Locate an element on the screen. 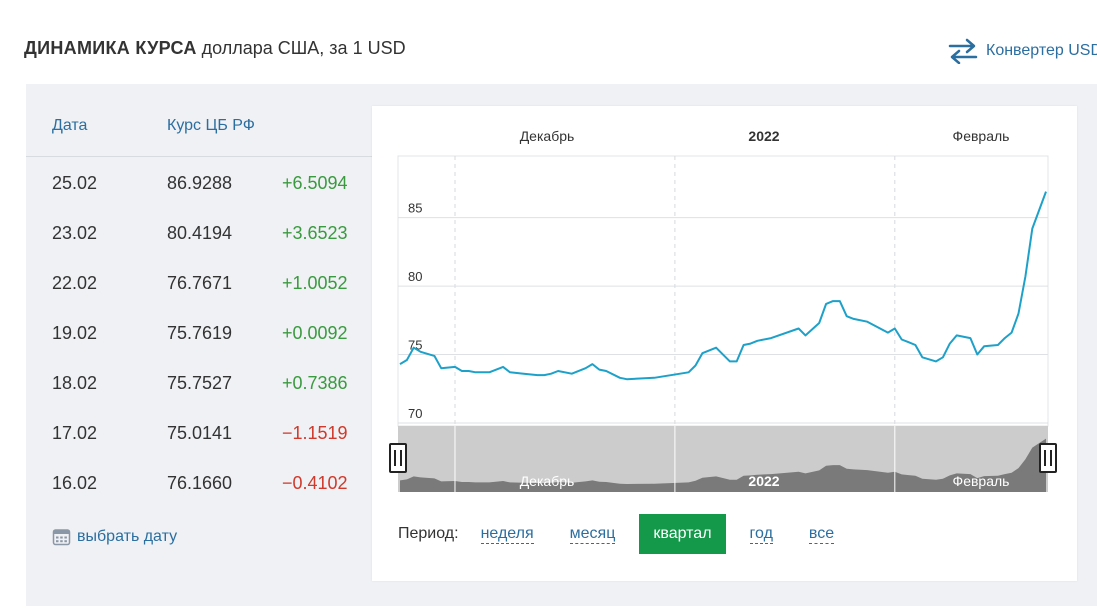 Image resolution: width=1097 pixels, height=614 pixels. swap-arrows-icon is located at coordinates (963, 51).